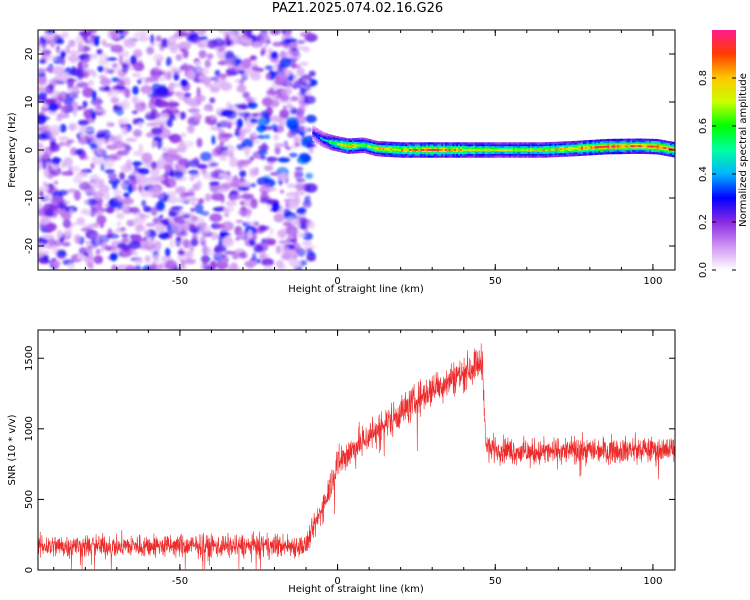 This screenshot has width=750, height=600. I want to click on snr-xtick-label: -50, so click(180, 581).